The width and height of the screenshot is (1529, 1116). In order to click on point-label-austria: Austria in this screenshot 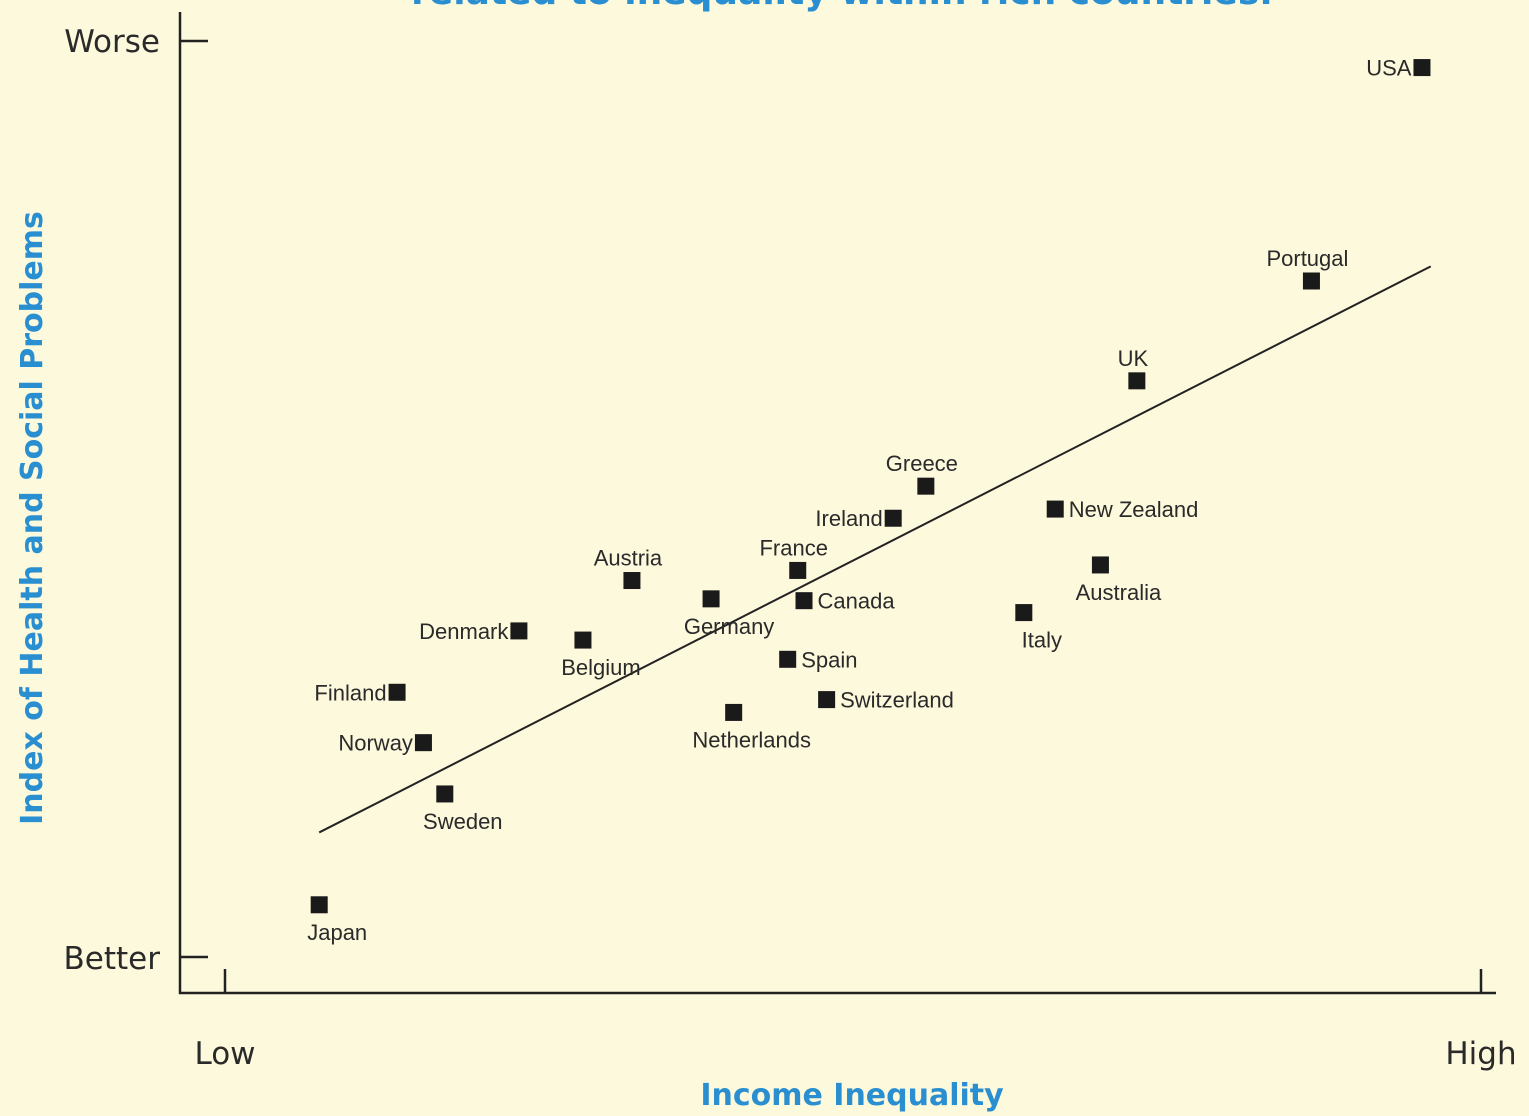, I will do `click(628, 558)`.